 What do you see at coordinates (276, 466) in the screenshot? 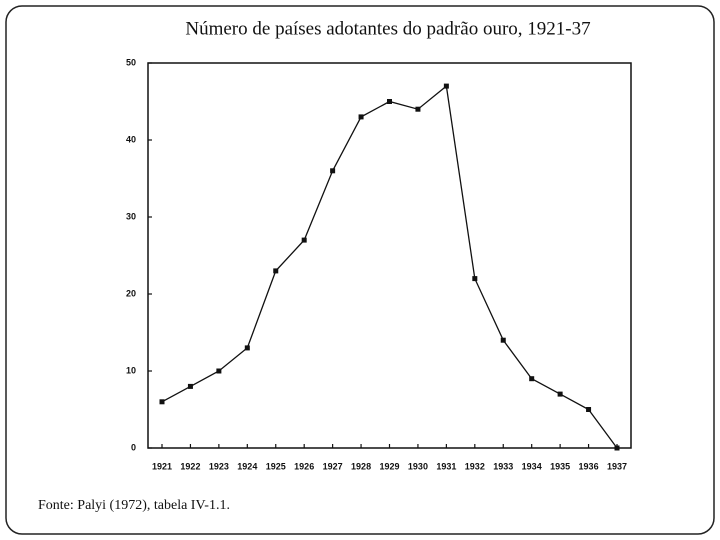
I see `x-tick-label: 1925` at bounding box center [276, 466].